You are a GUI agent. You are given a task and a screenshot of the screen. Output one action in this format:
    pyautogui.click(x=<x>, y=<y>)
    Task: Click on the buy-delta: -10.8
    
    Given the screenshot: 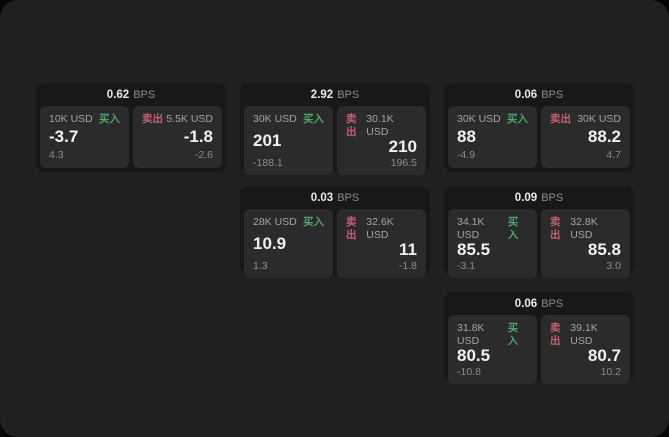 What is the action you would take?
    pyautogui.click(x=469, y=371)
    